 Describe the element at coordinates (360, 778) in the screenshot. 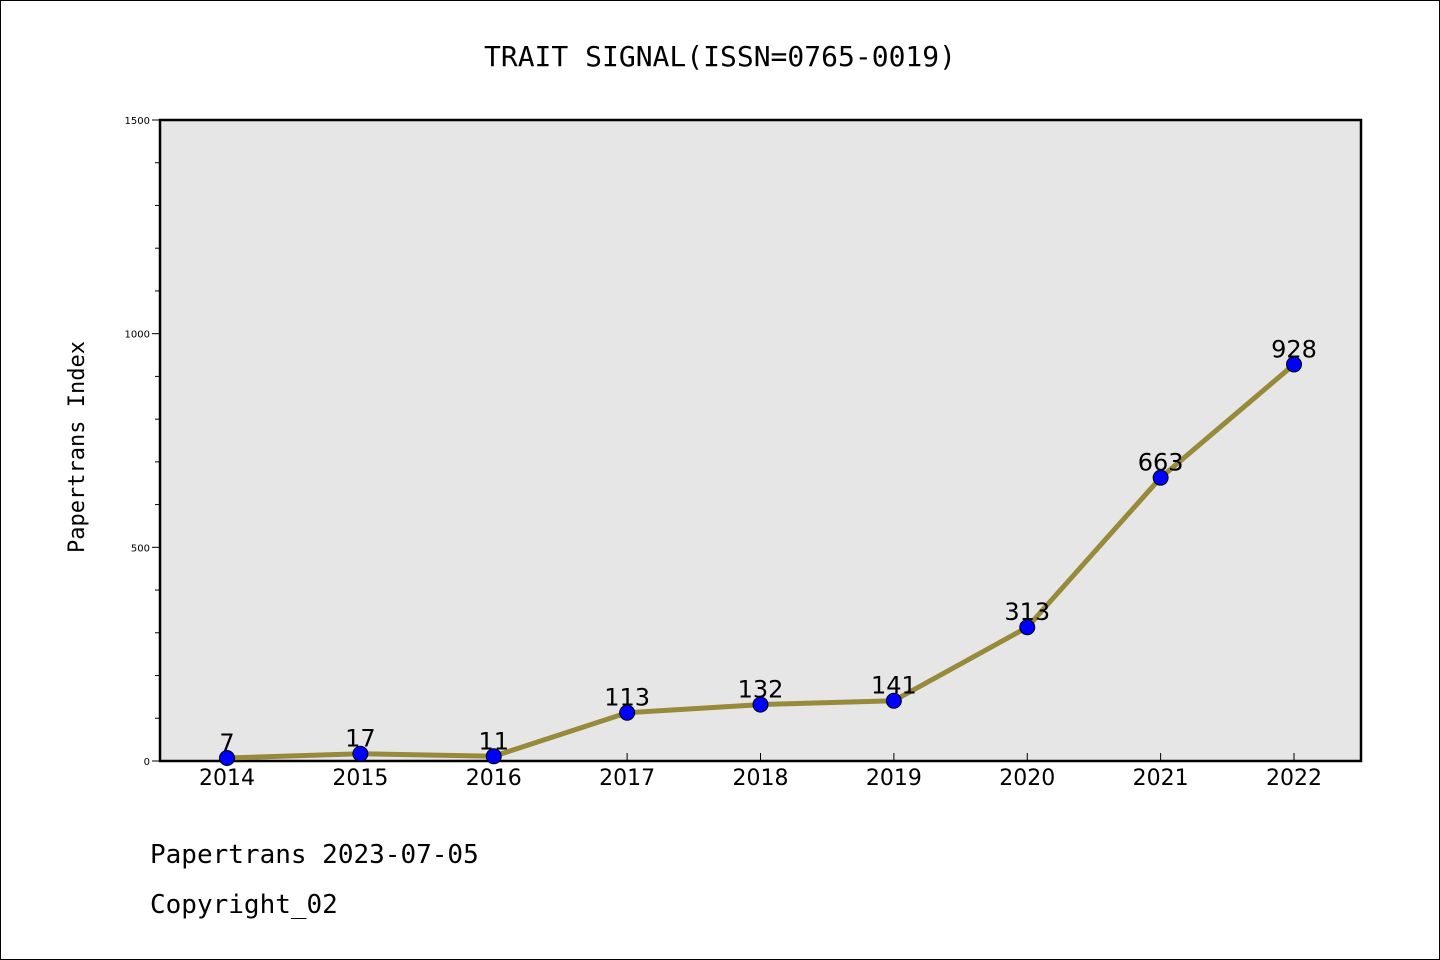

I see `x-tick-label: 2015` at that location.